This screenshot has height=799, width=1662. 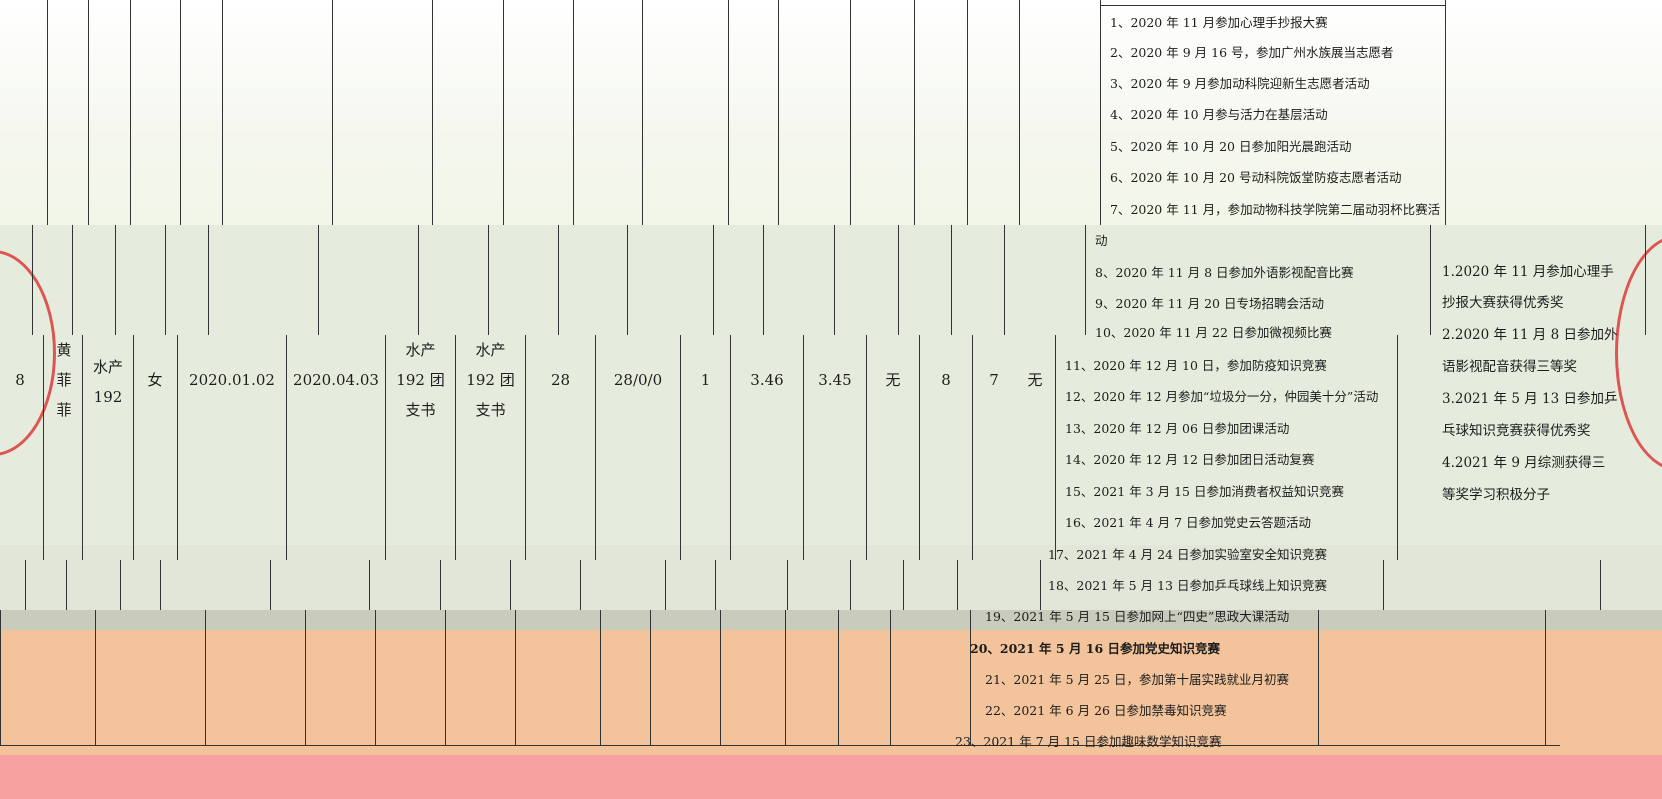 I want to click on volunteer-hours-cell: 28, so click(x=560, y=380).